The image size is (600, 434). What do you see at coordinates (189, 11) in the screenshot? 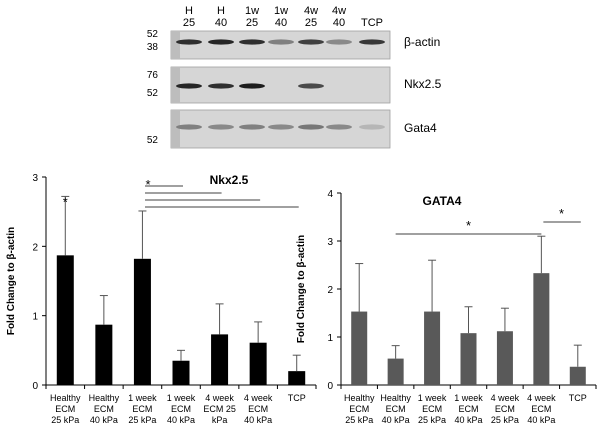
I see `lane-label-top: H` at bounding box center [189, 11].